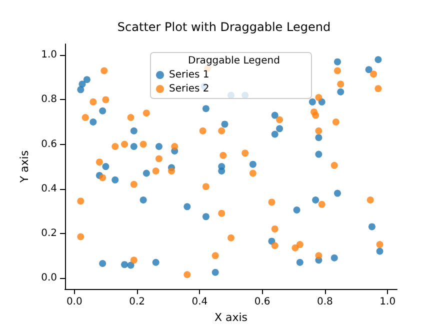 The width and height of the screenshot is (448, 336). I want to click on y-axis-title: Y axis, so click(25, 167).